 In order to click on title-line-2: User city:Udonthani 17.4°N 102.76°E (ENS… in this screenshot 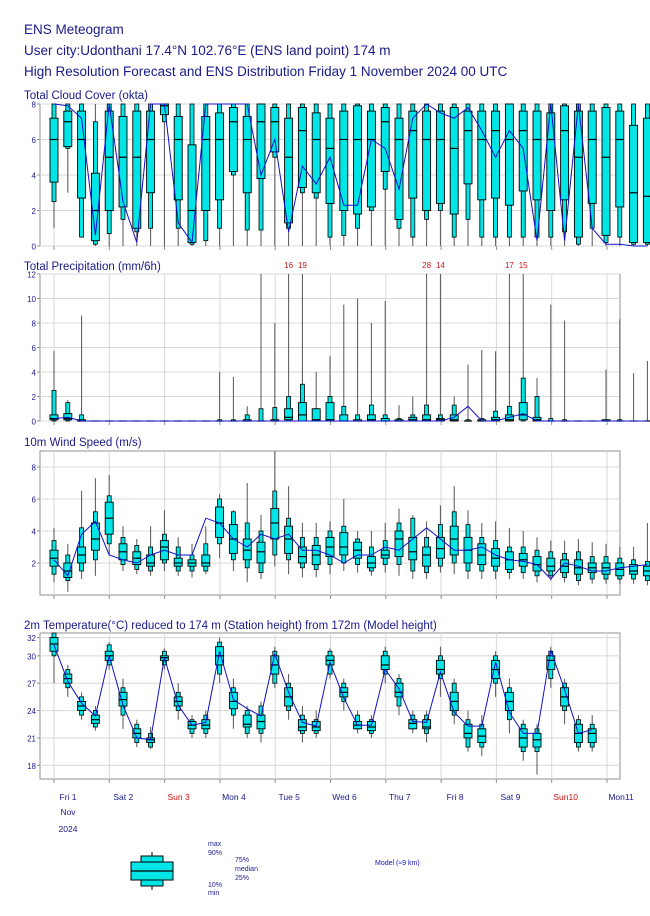, I will do `click(207, 50)`.